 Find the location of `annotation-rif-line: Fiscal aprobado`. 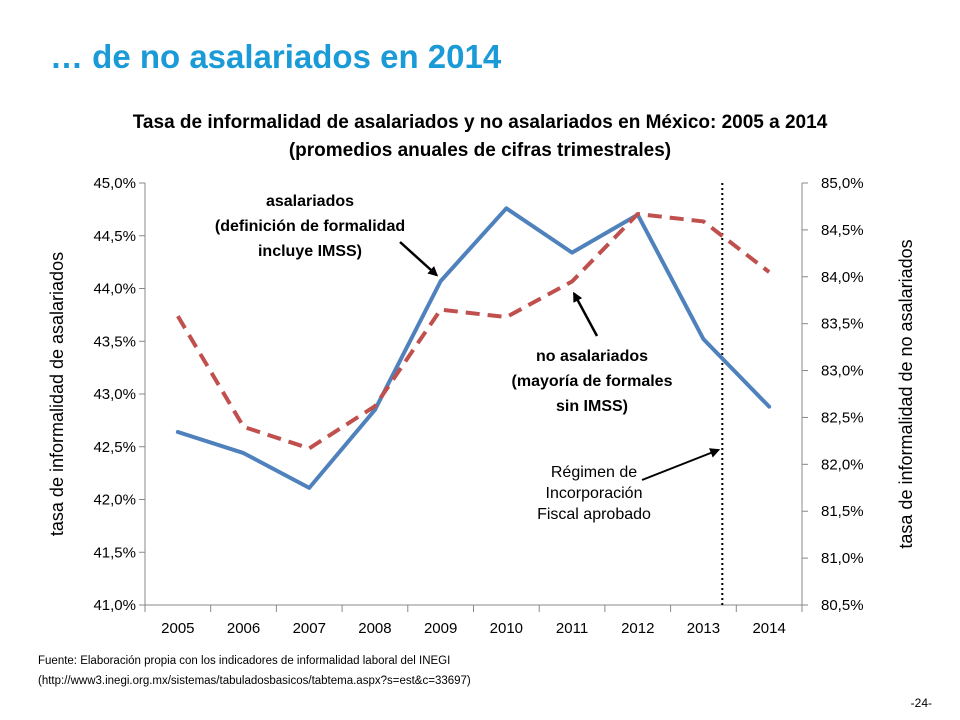

annotation-rif-line: Fiscal aprobado is located at coordinates (594, 514).